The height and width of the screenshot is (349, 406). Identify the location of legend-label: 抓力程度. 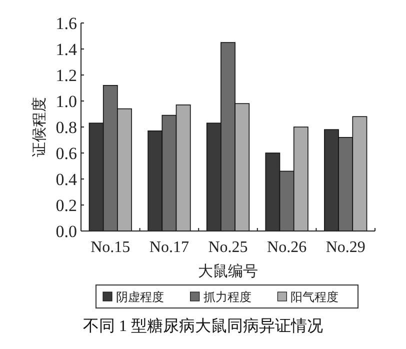
(227, 297).